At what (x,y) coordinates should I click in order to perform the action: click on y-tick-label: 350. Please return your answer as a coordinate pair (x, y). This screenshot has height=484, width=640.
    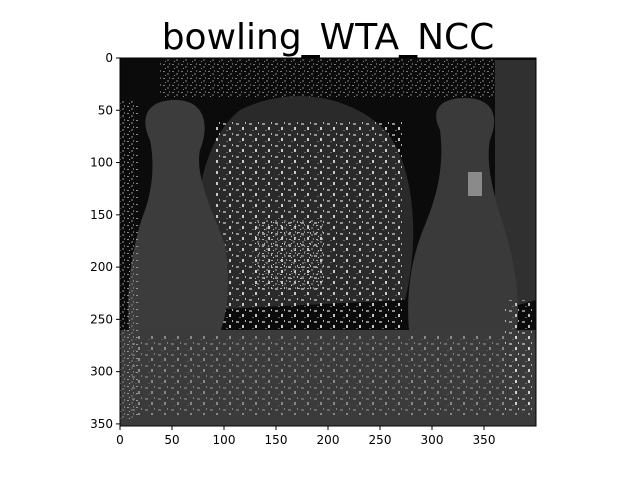
    Looking at the image, I should click on (101, 424).